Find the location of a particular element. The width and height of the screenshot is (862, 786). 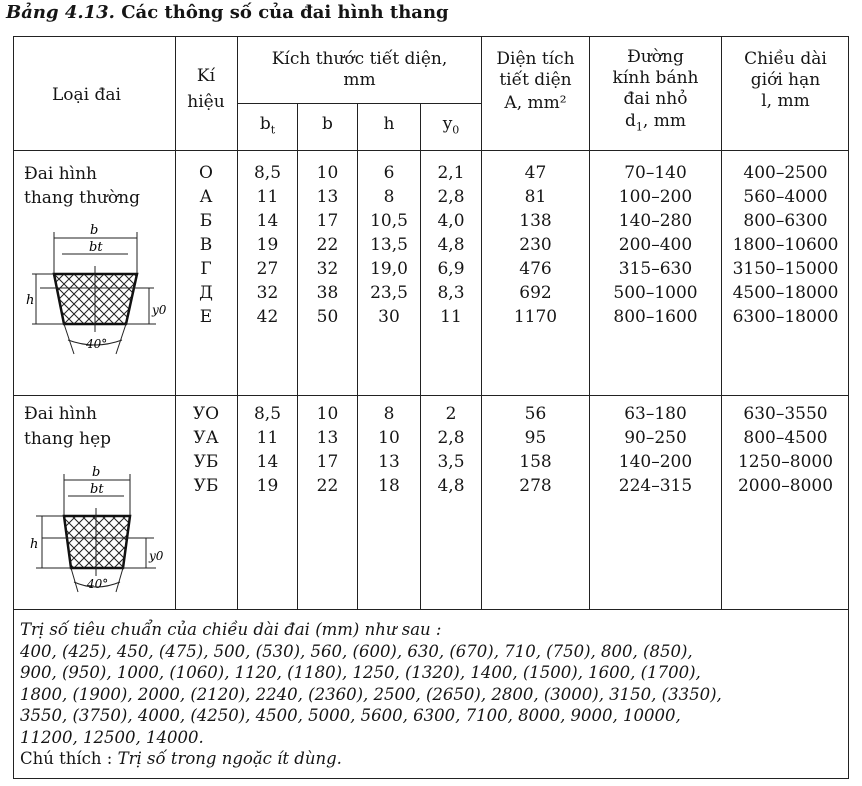

cell-b: 17 is located at coordinates (327, 462).